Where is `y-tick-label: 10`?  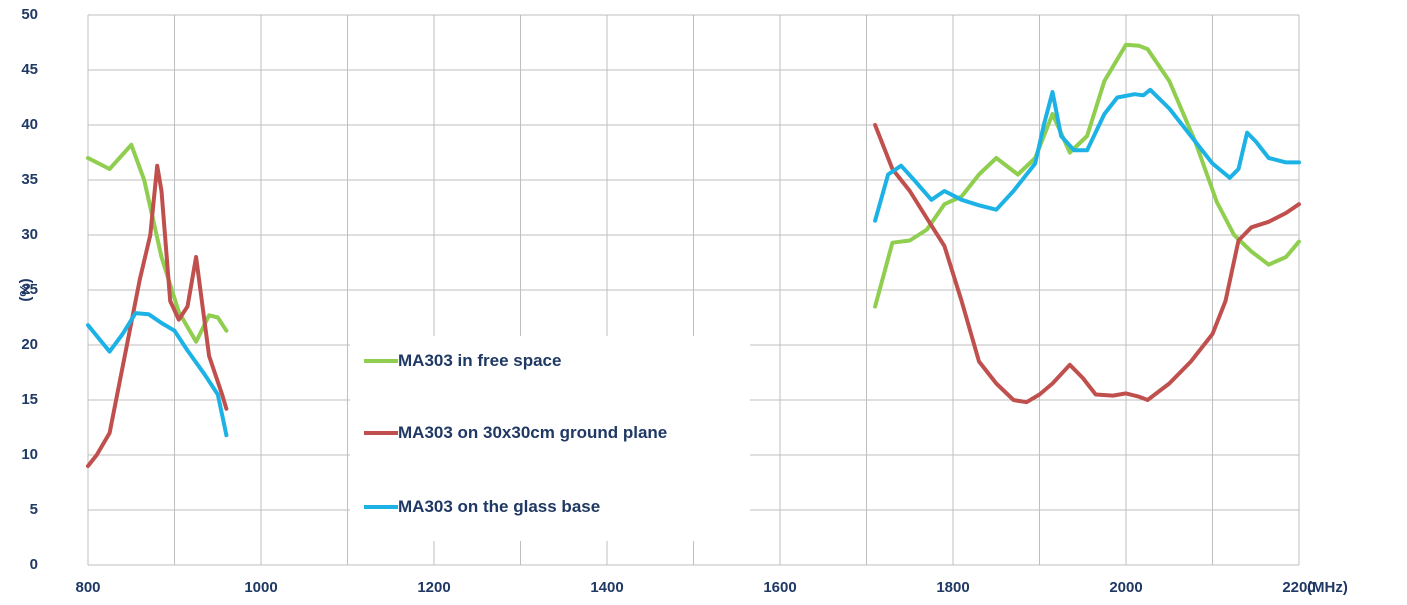
y-tick-label: 10 is located at coordinates (29, 454).